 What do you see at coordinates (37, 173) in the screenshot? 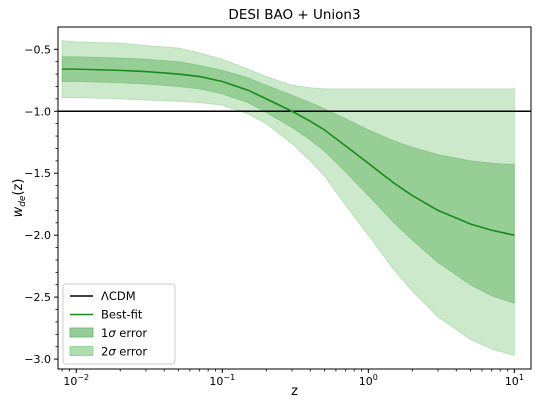
I see `y-tick-label: −1.5` at bounding box center [37, 173].